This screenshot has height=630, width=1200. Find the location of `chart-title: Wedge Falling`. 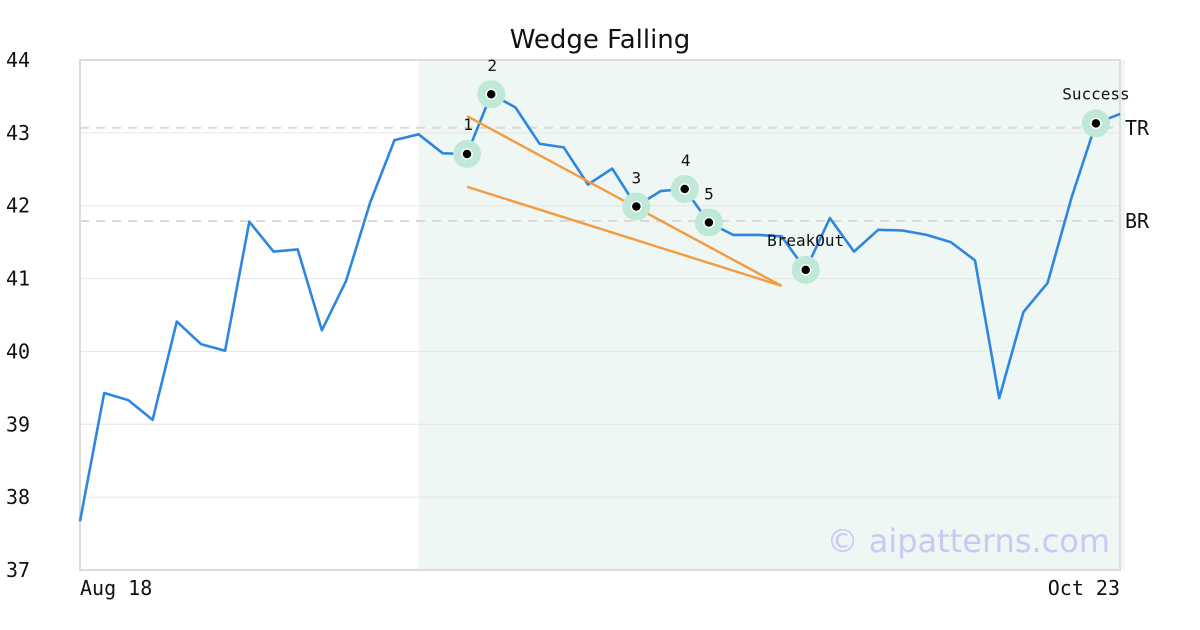

chart-title: Wedge Falling is located at coordinates (600, 40).